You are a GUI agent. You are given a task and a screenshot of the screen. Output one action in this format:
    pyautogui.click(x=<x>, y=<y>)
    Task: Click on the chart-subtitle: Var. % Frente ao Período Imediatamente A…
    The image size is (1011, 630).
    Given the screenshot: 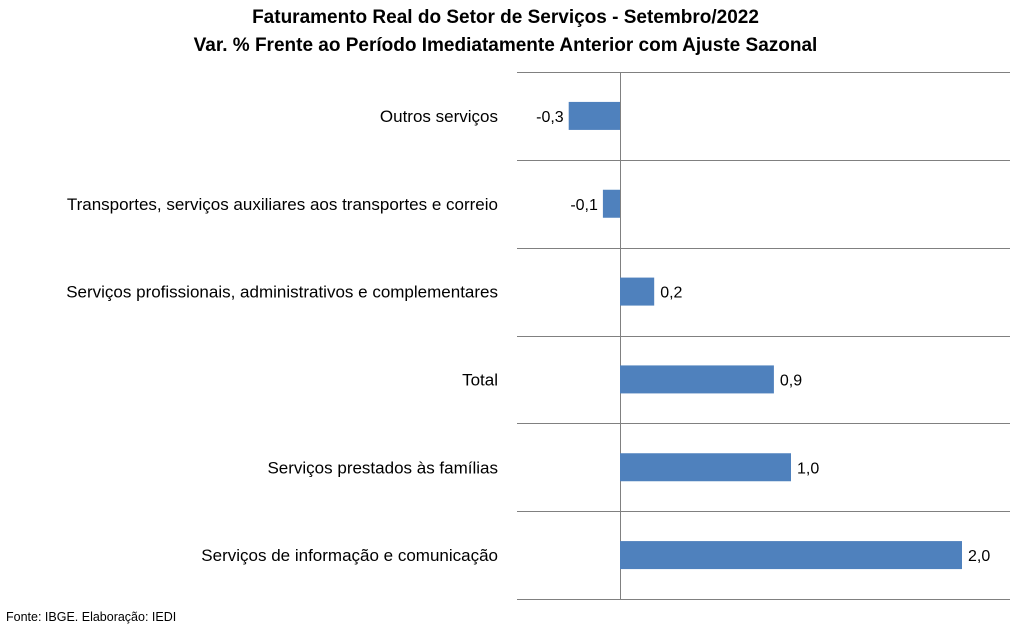 What is the action you would take?
    pyautogui.click(x=505, y=45)
    